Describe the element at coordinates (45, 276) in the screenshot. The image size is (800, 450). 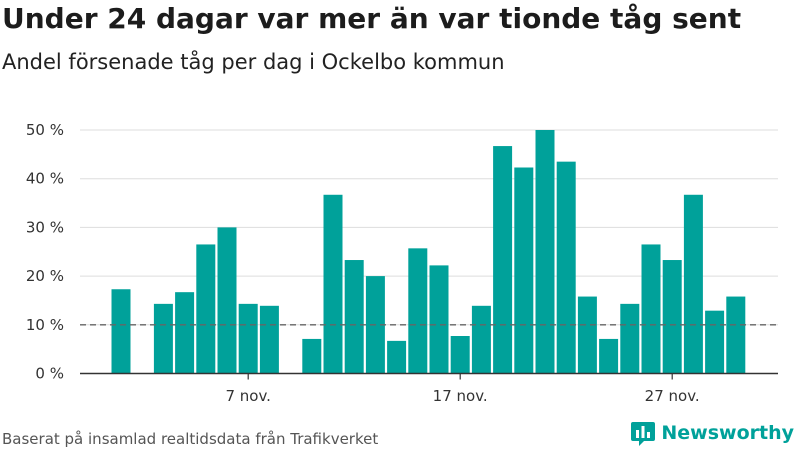
I see `y-tick-label: 20 %` at that location.